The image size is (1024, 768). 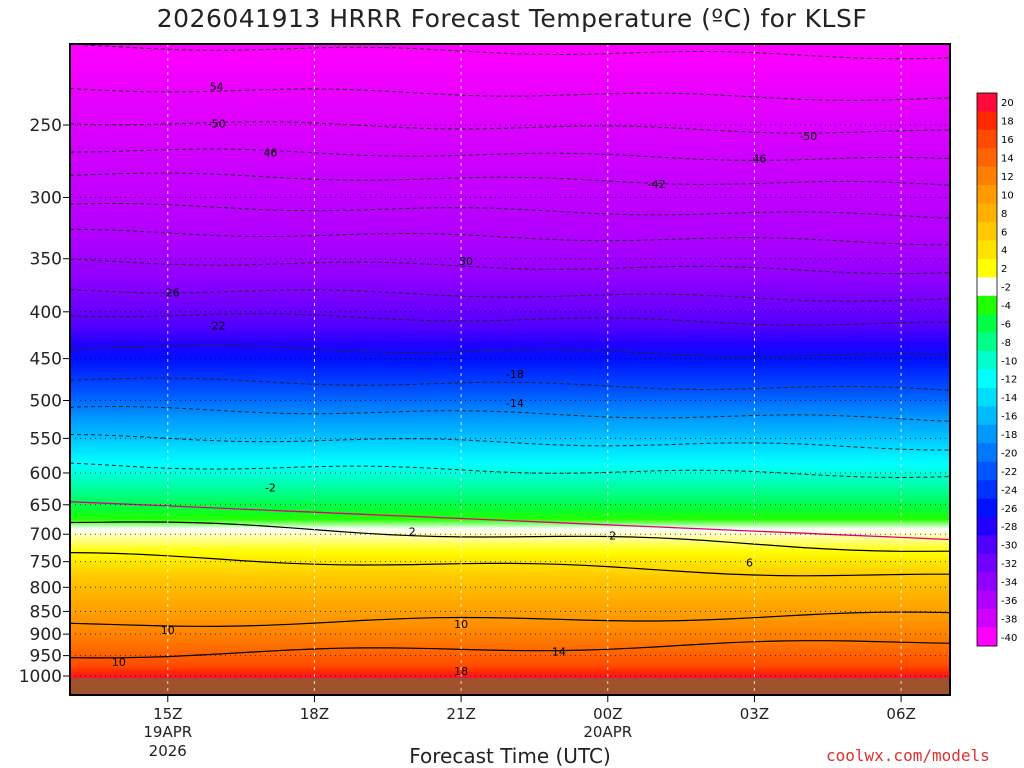 I want to click on terrain-block, so click(x=510, y=686).